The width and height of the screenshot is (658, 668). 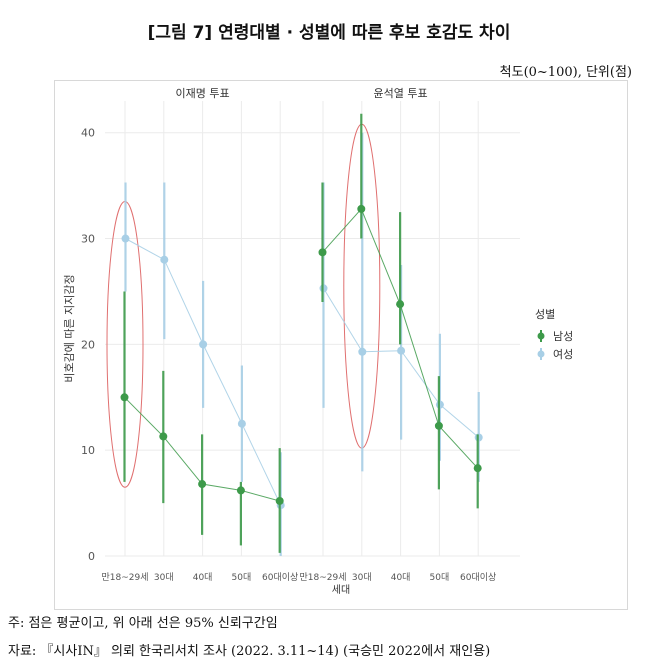 What do you see at coordinates (69, 328) in the screenshot?
I see `y-axis-title: 비호감에 따른 지지감정` at bounding box center [69, 328].